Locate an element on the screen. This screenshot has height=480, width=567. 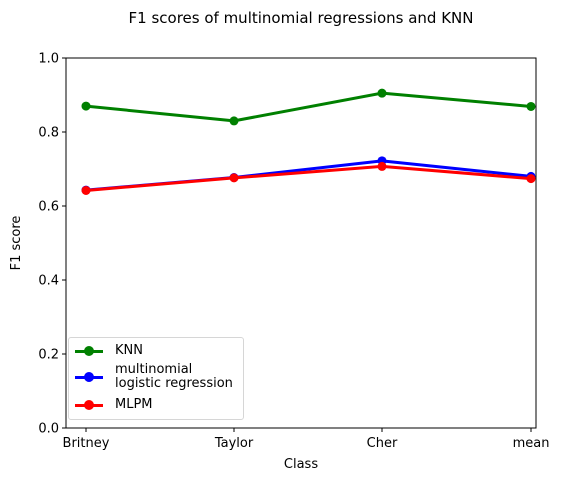
y-tick-label: 0.8 is located at coordinates (48, 133).